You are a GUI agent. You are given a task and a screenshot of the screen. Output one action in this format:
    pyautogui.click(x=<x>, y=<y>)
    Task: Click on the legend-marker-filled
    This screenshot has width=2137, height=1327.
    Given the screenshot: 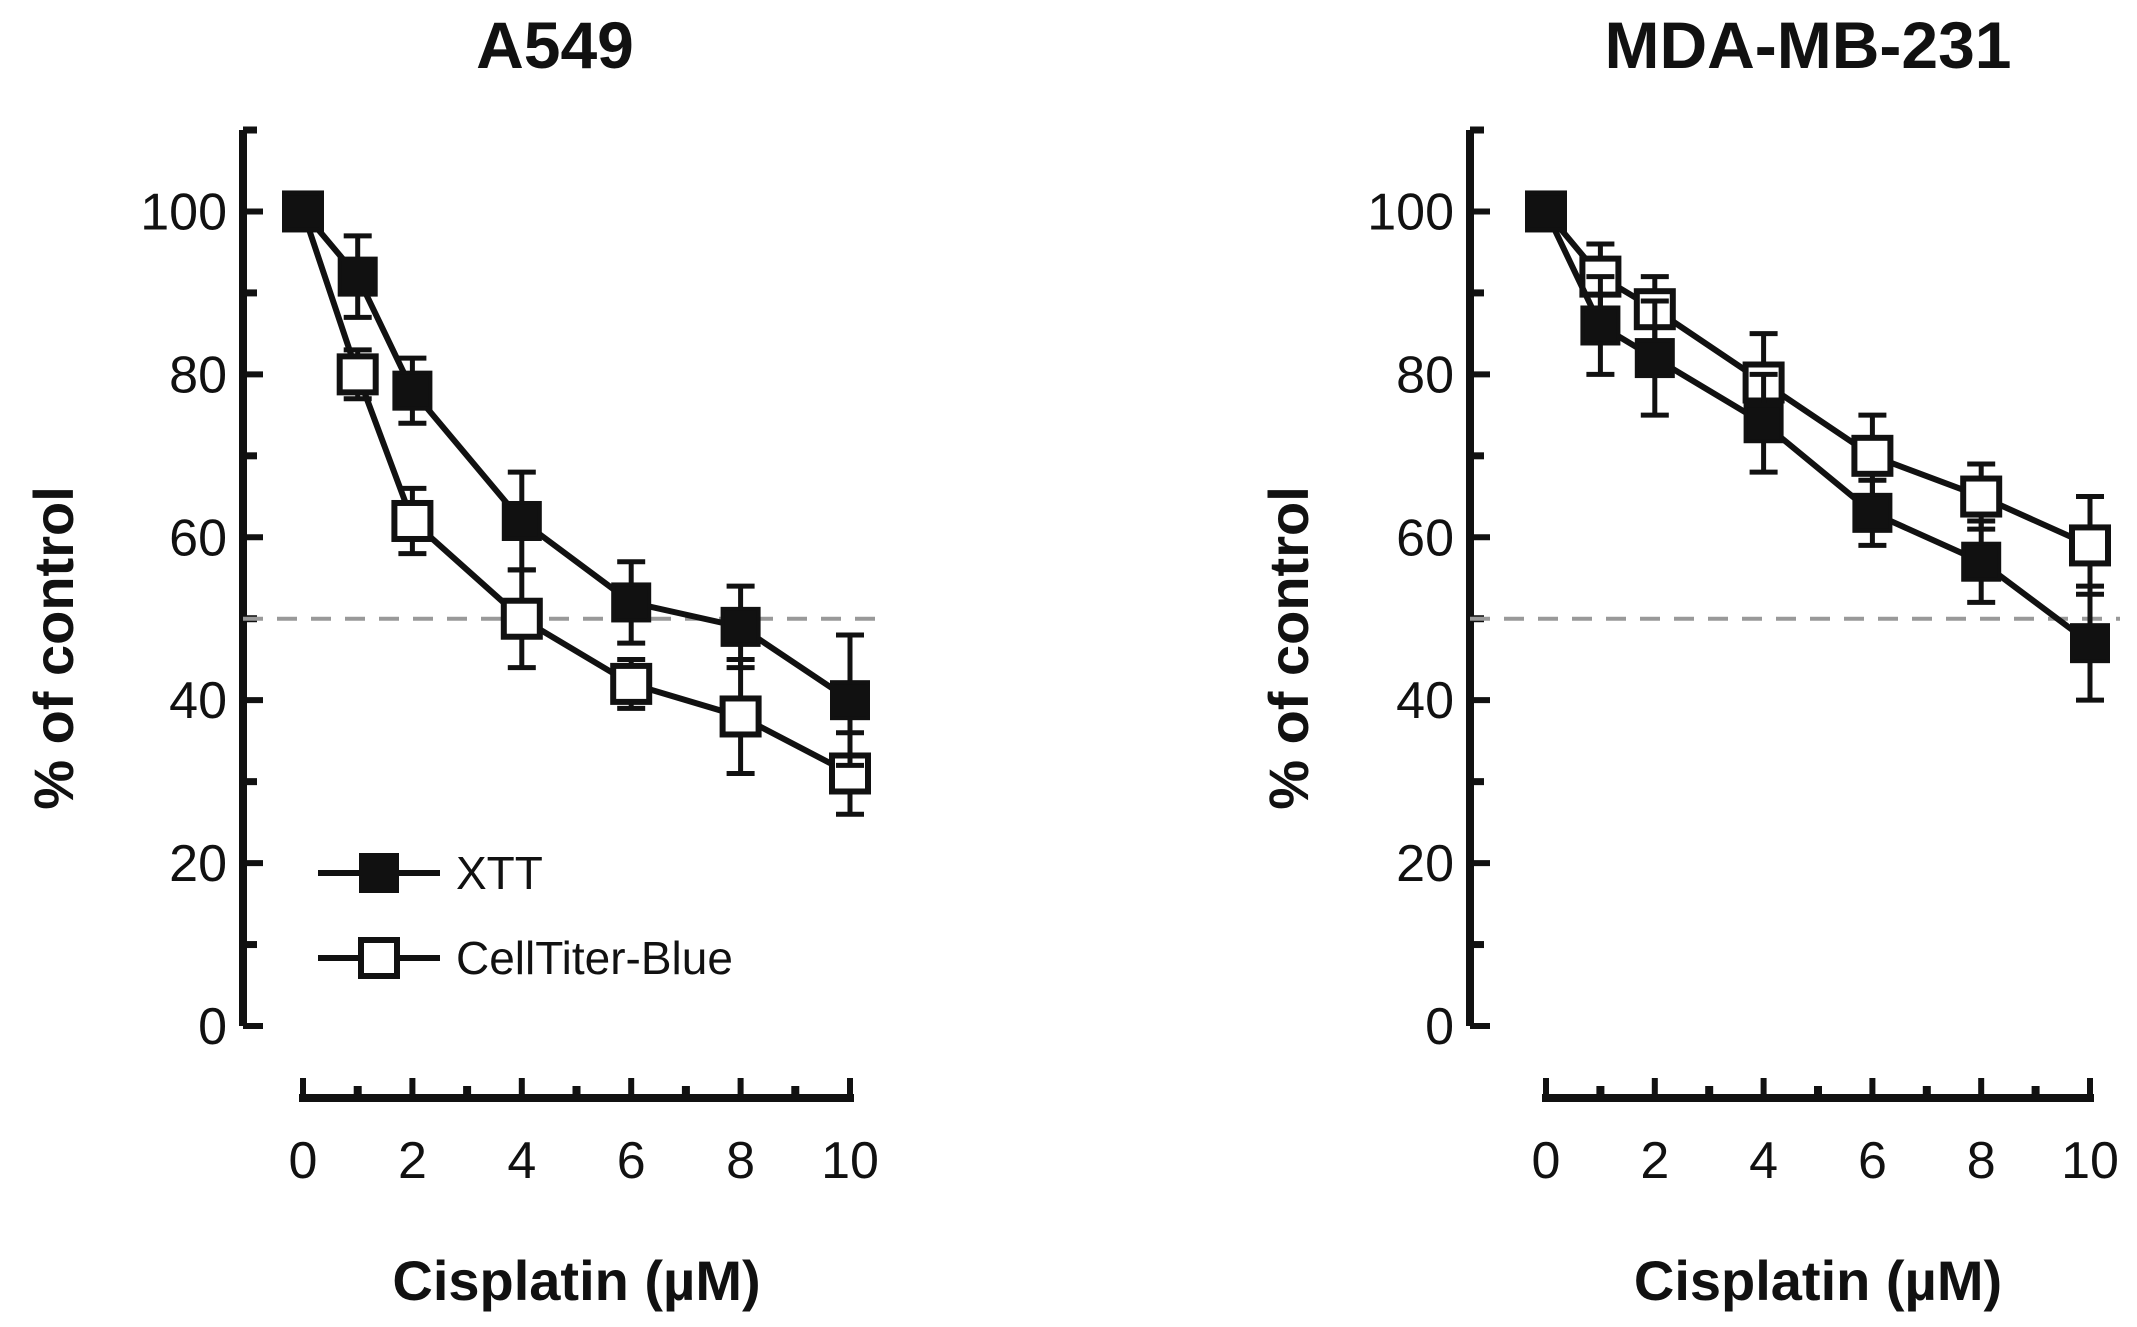 What is the action you would take?
    pyautogui.click(x=379, y=873)
    